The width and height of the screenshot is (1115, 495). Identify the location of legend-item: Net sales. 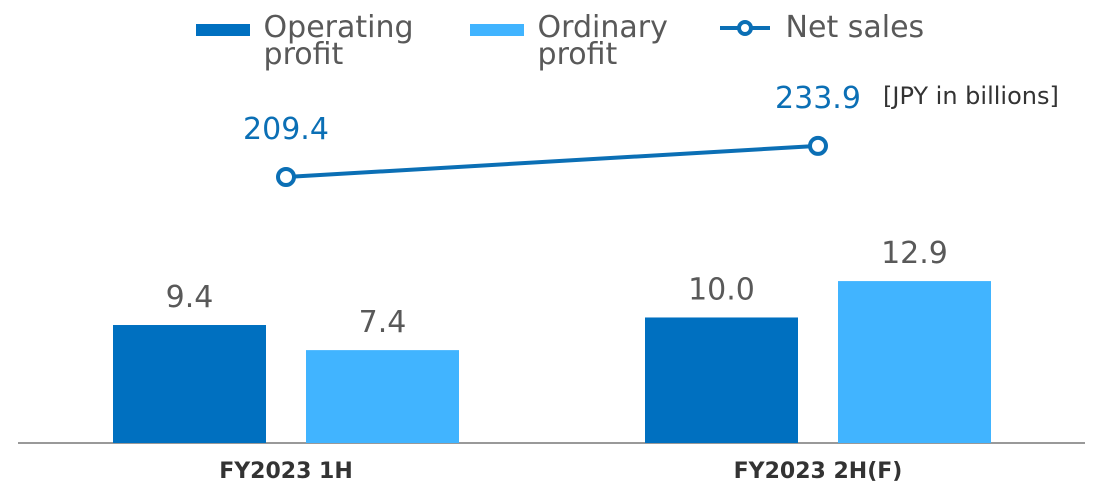
(821, 27).